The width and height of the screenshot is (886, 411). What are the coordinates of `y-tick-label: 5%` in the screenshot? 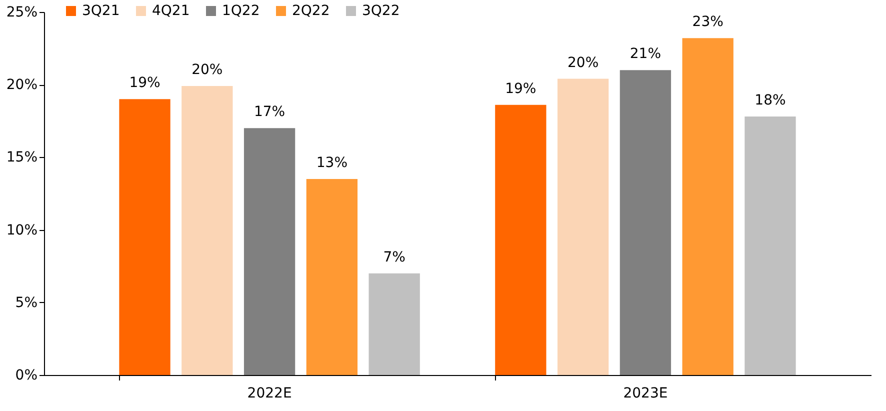 It's located at (26, 302).